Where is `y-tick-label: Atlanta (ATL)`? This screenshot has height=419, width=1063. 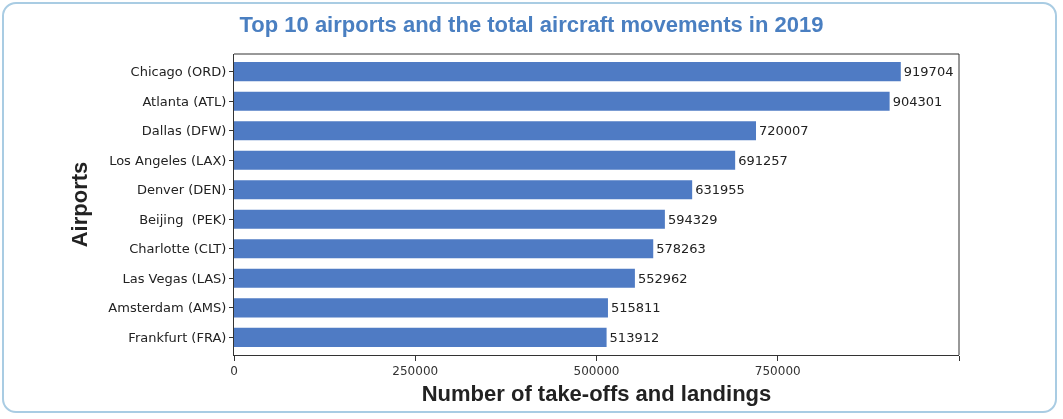 y-tick-label: Atlanta (ATL) is located at coordinates (184, 101).